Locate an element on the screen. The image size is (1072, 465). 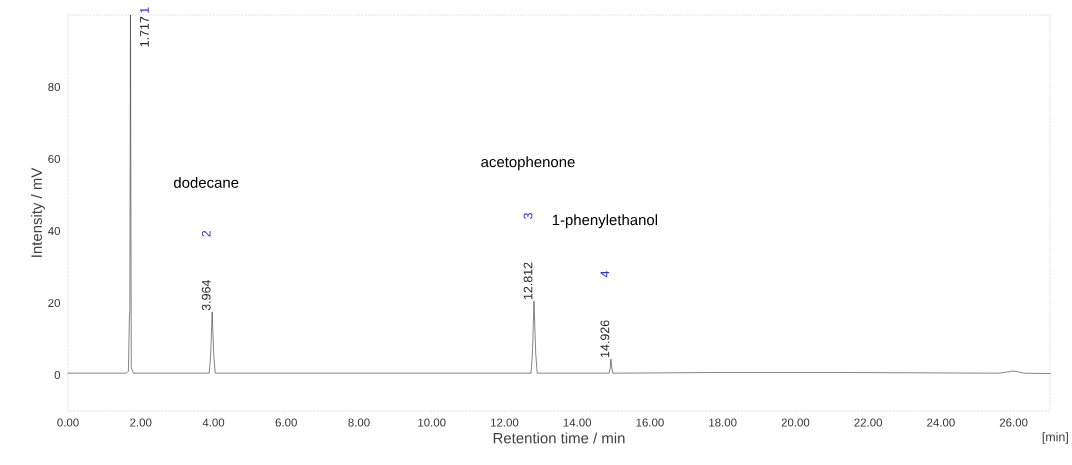
x-tick-label: 8.00 is located at coordinates (359, 422).